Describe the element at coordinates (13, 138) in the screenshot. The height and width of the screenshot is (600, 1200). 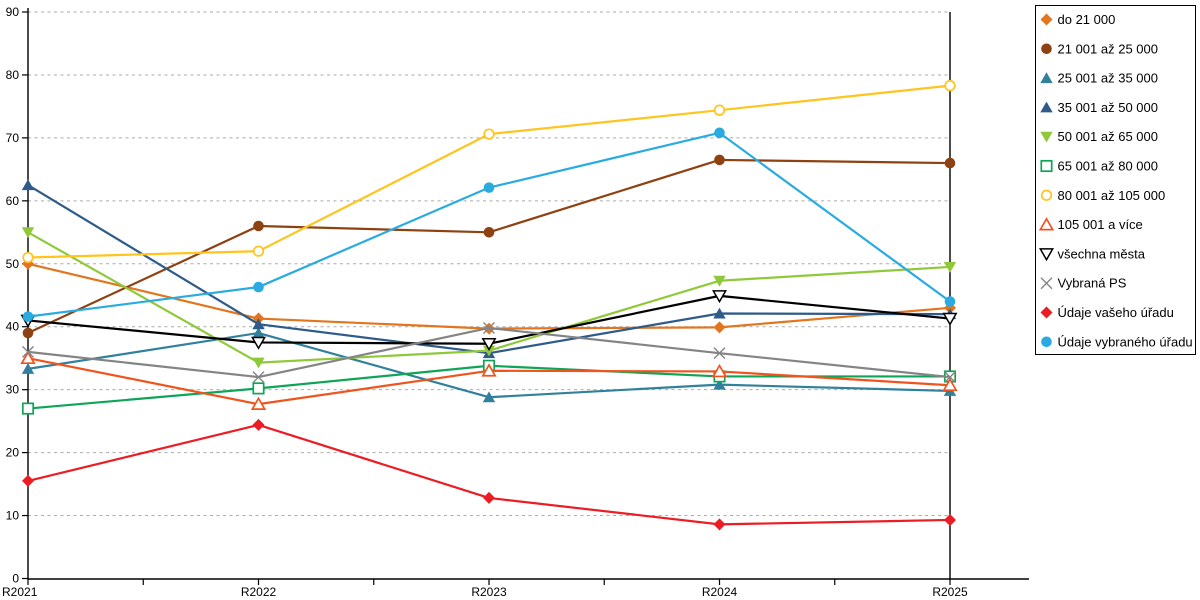
I see `y-axis-label: 70` at that location.